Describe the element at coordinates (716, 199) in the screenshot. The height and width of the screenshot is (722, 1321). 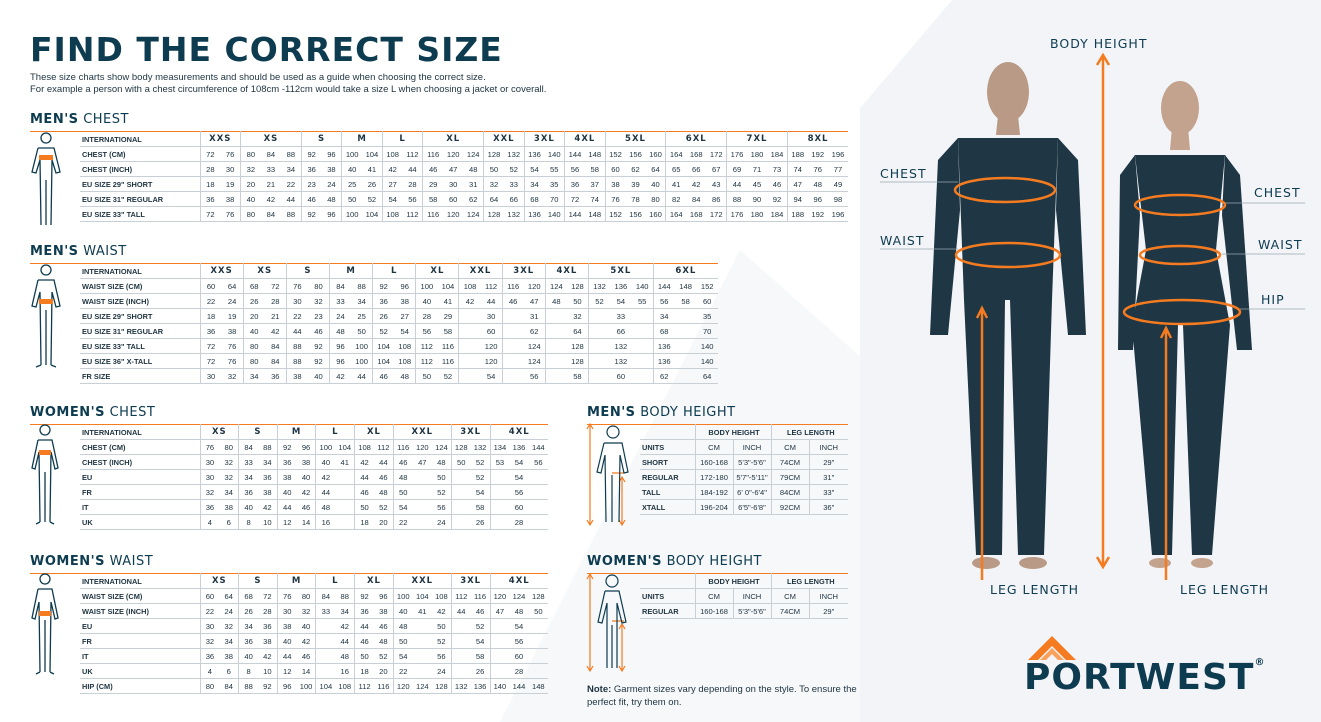
I see `table-cell: 86` at that location.